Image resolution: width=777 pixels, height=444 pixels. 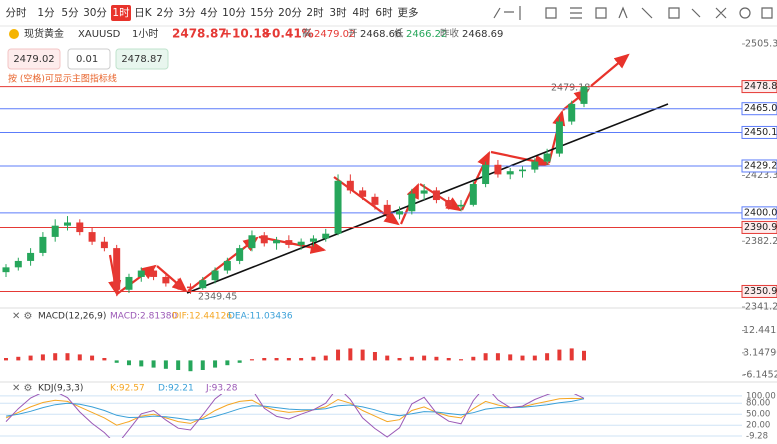 I want to click on toolbar-icons, so click(x=633, y=13).